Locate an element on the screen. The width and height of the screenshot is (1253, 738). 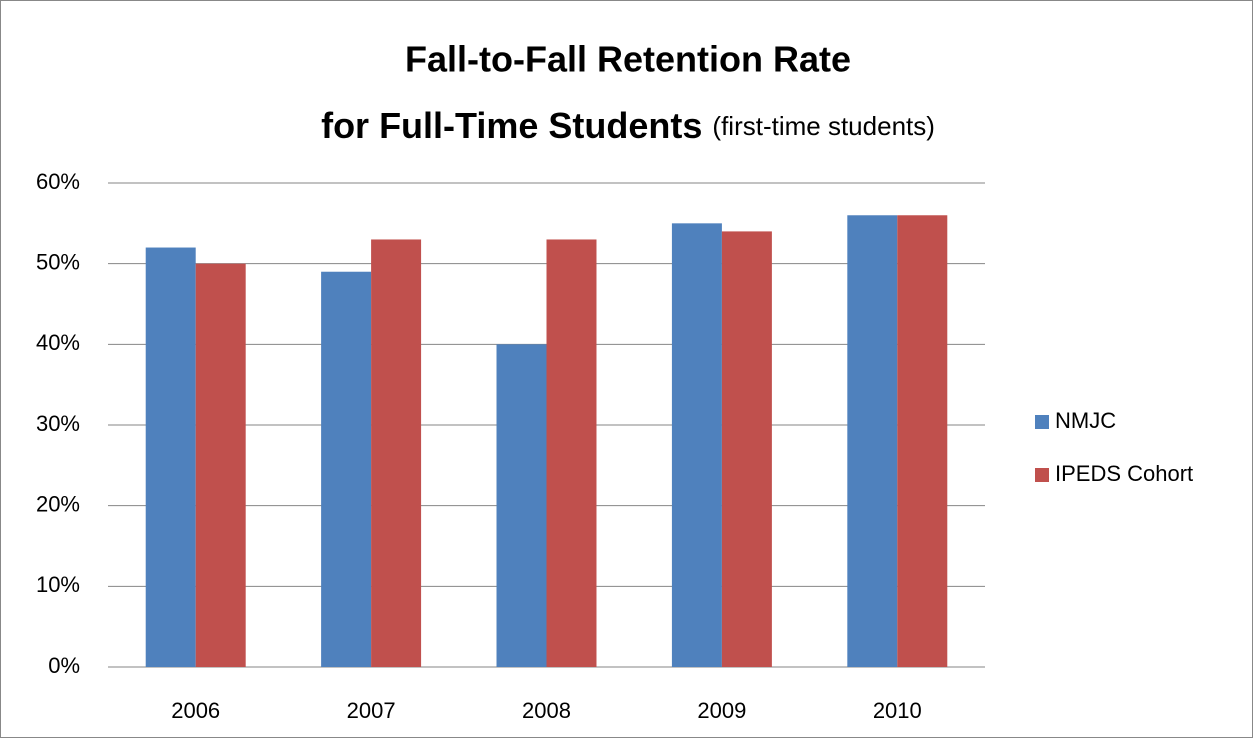
chart-title: for Full-Time Students is located at coordinates (511, 125).